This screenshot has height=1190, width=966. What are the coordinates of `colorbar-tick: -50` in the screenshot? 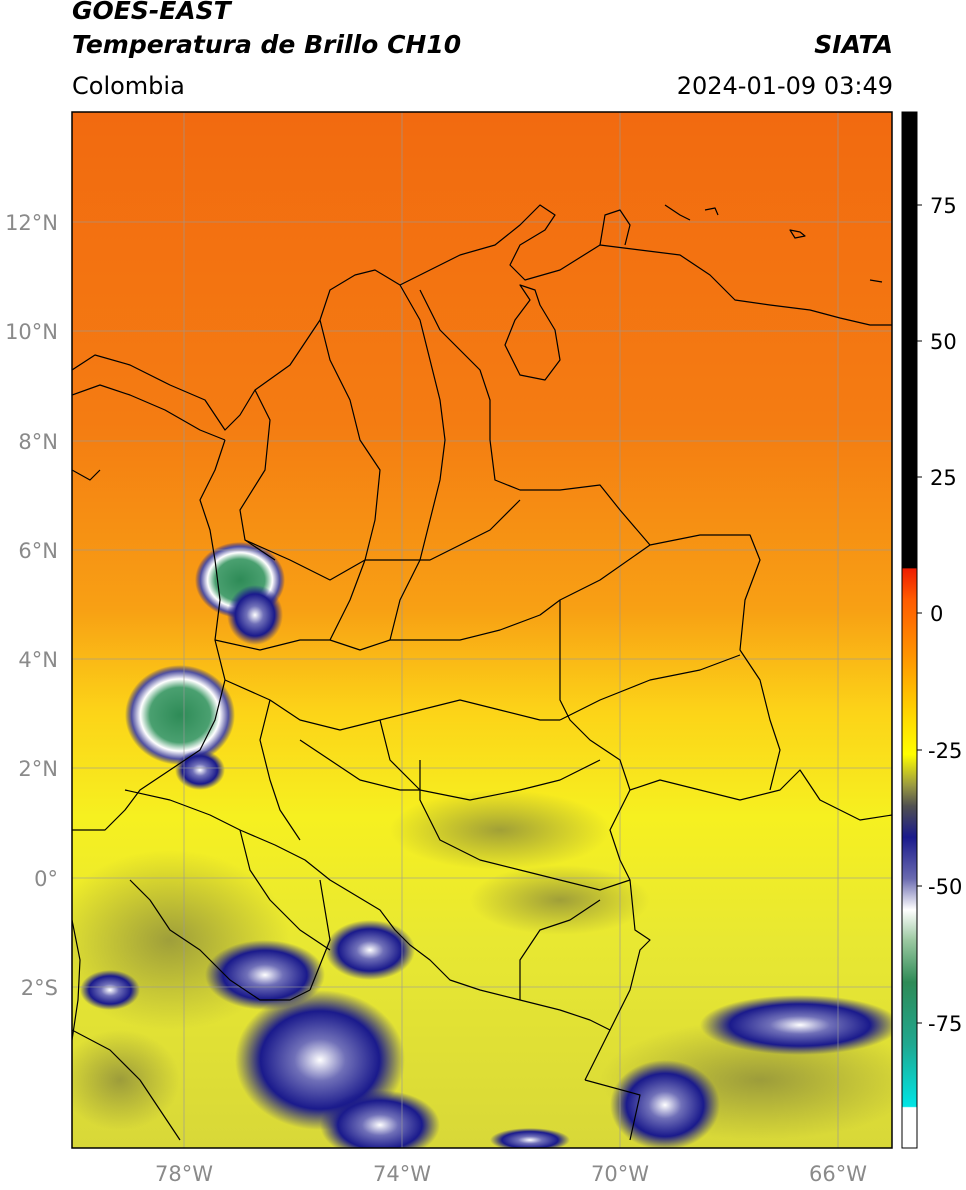 It's located at (945, 887).